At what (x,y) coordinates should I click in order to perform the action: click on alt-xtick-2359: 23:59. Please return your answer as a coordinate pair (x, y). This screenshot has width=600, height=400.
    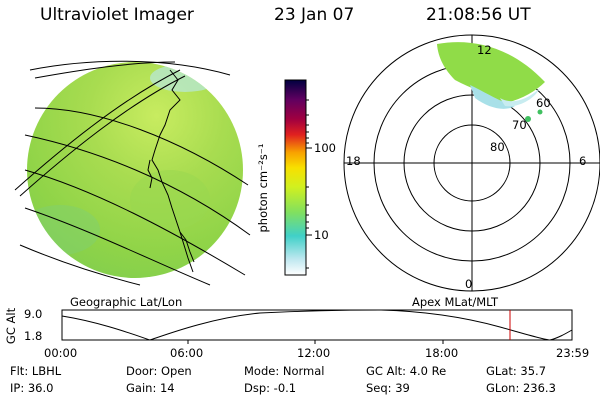
    Looking at the image, I should click on (573, 353).